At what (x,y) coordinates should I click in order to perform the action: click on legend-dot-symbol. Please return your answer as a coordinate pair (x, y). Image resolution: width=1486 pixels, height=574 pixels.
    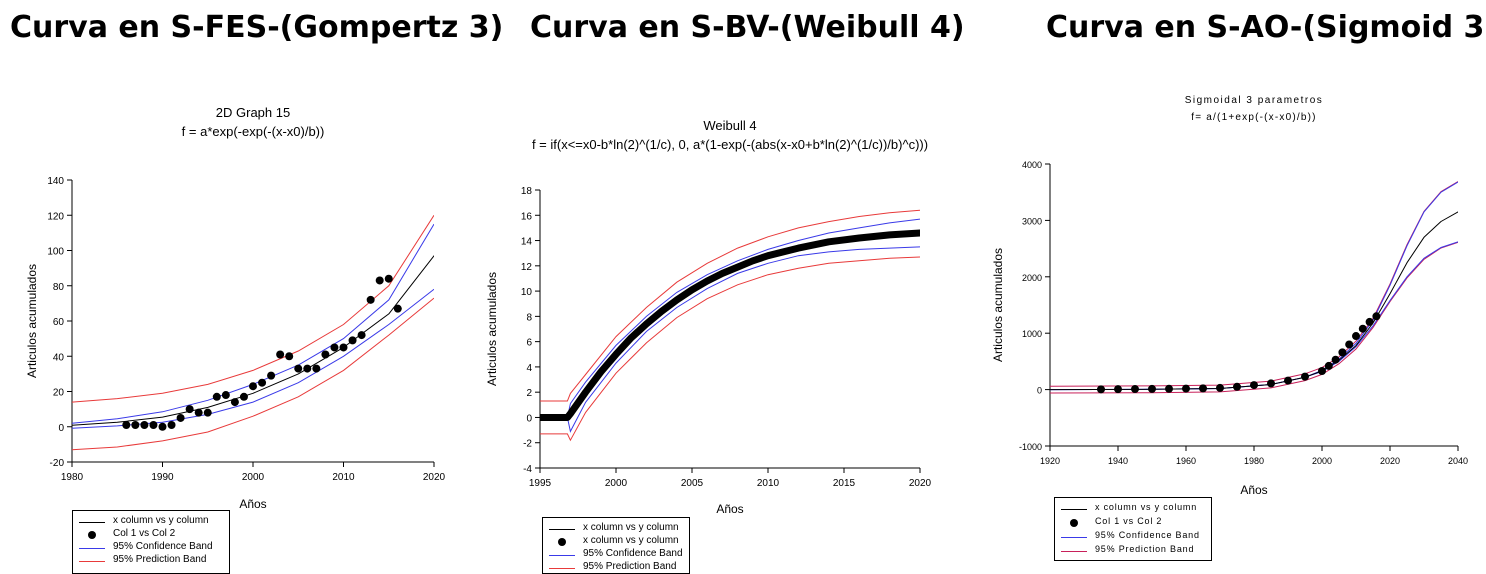
    Looking at the image, I should click on (92, 534).